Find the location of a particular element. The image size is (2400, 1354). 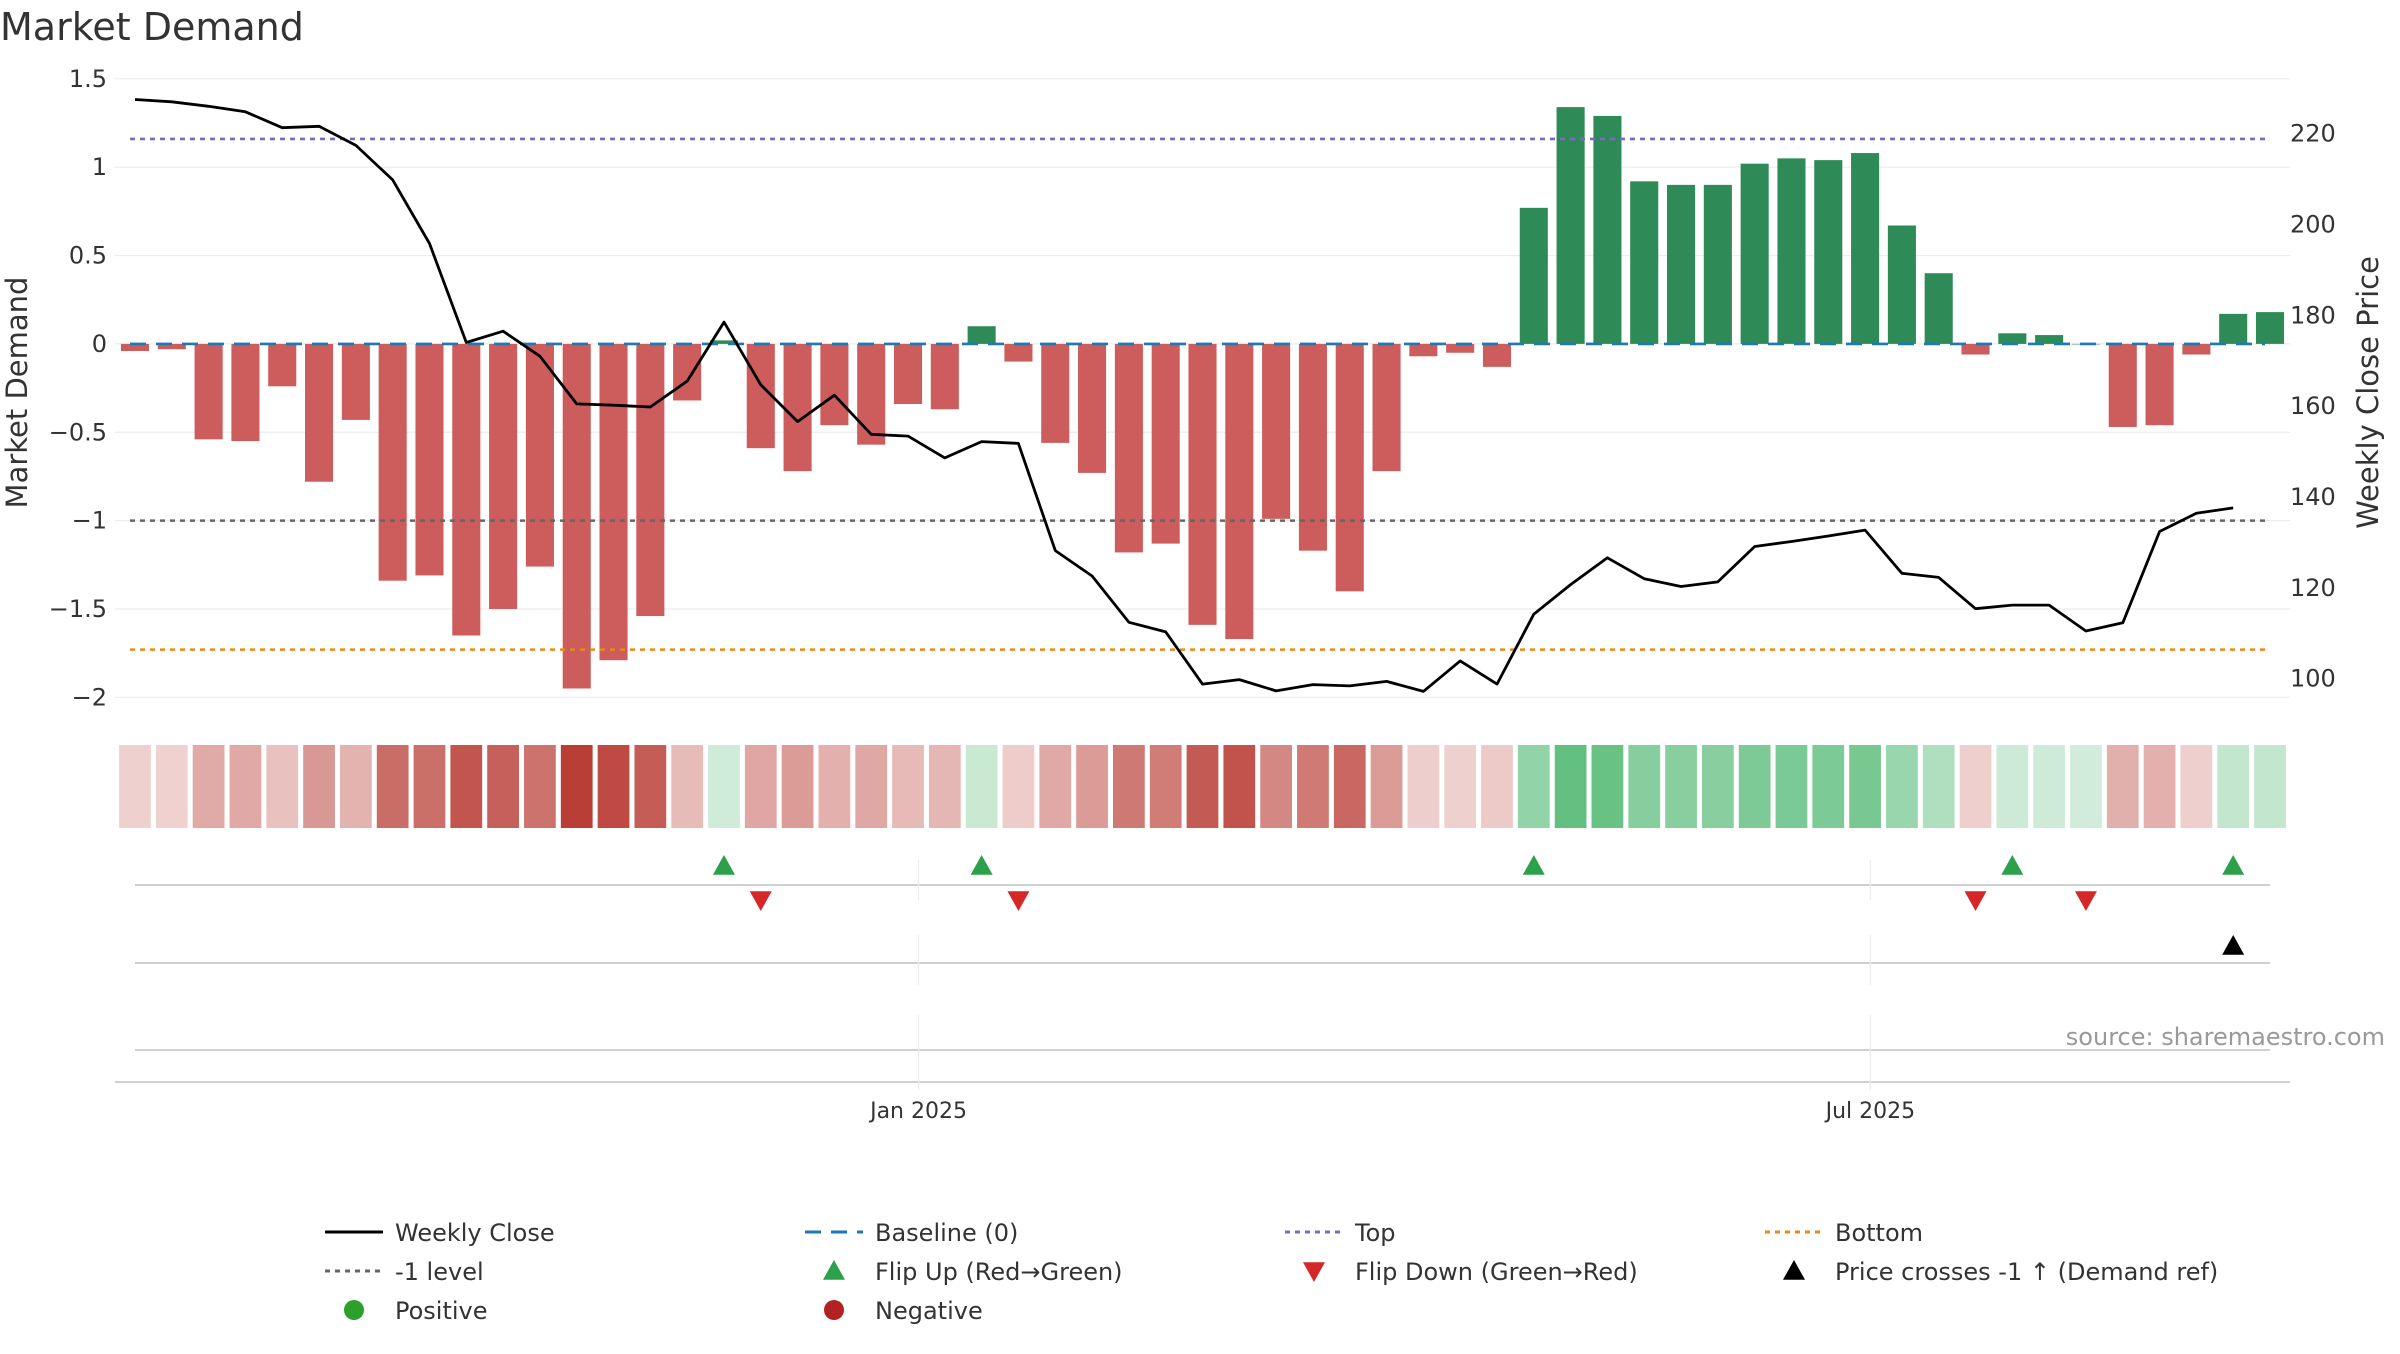

legend-label: Baseline (0) is located at coordinates (946, 1233).